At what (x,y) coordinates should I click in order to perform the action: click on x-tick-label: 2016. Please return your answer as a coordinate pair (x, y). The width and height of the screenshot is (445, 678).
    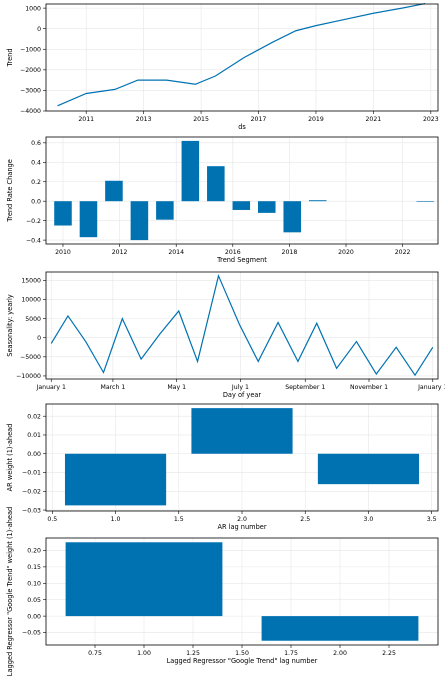
    Looking at the image, I should click on (233, 252).